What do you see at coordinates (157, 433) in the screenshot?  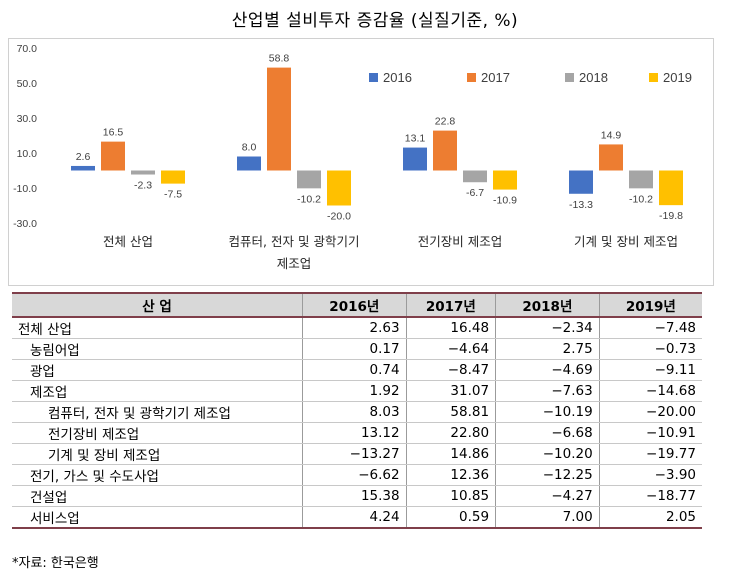 I see `row-label: 전기장비 제조업` at bounding box center [157, 433].